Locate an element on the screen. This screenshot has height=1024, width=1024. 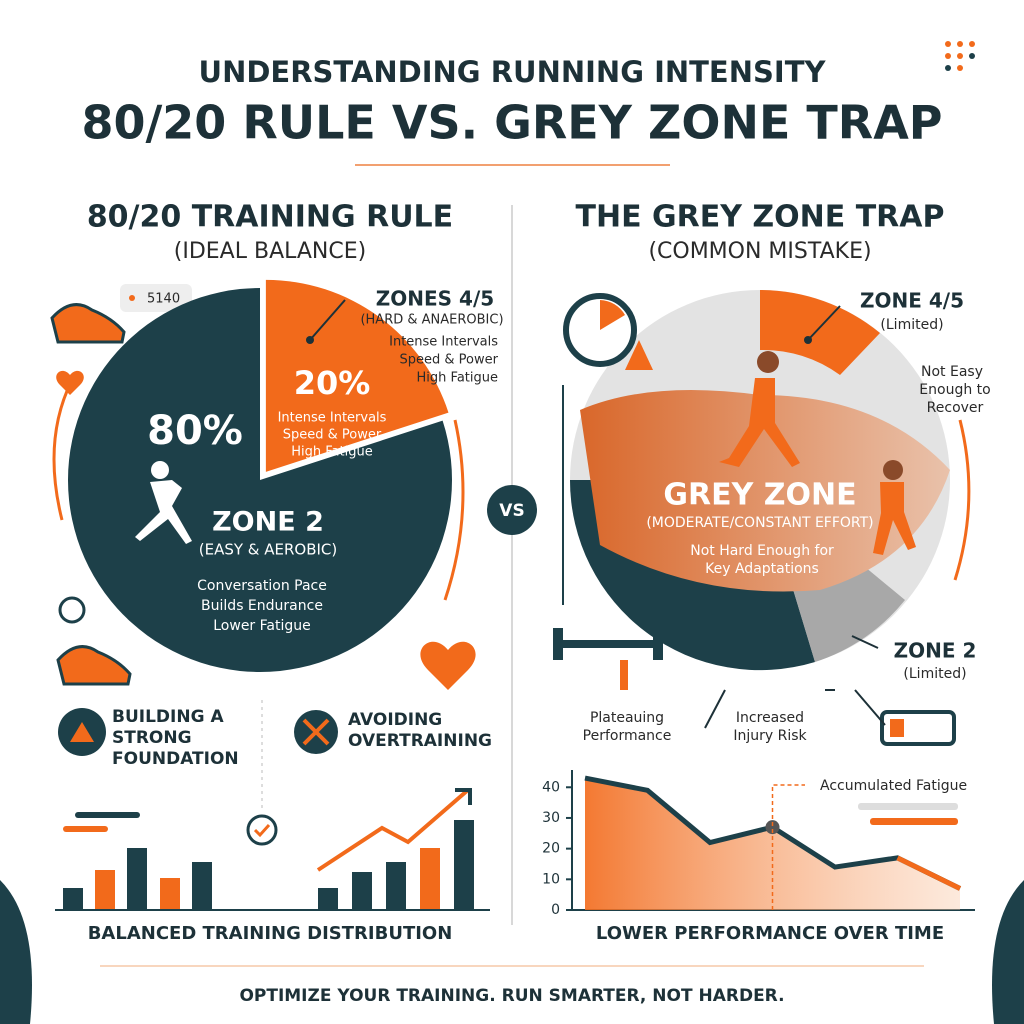
hard-inner-note: High Fatigue is located at coordinates (331, 452).